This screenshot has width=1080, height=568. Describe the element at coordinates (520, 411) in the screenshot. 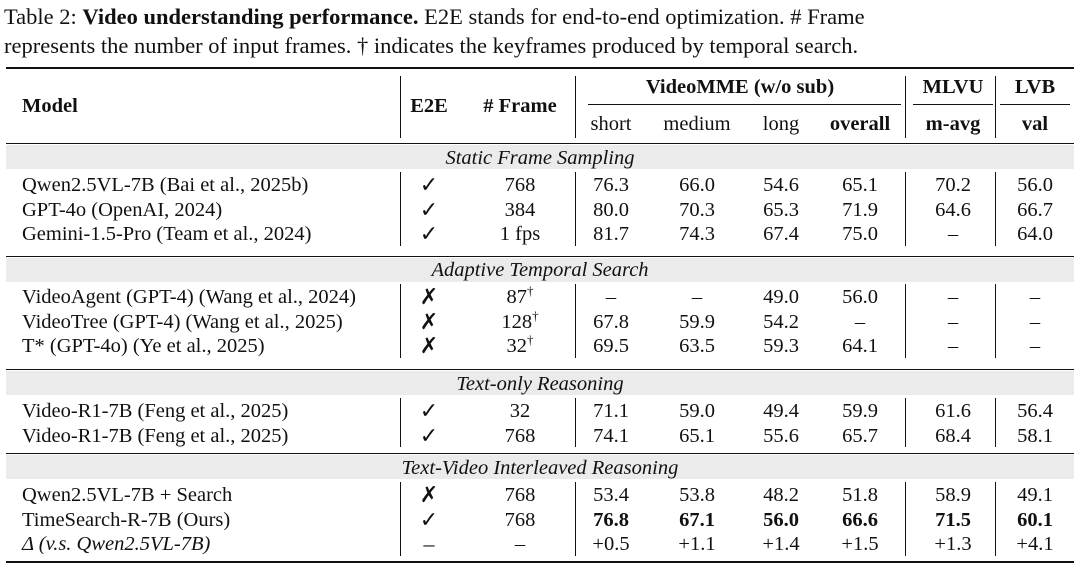

I see `frame-value: 32` at that location.